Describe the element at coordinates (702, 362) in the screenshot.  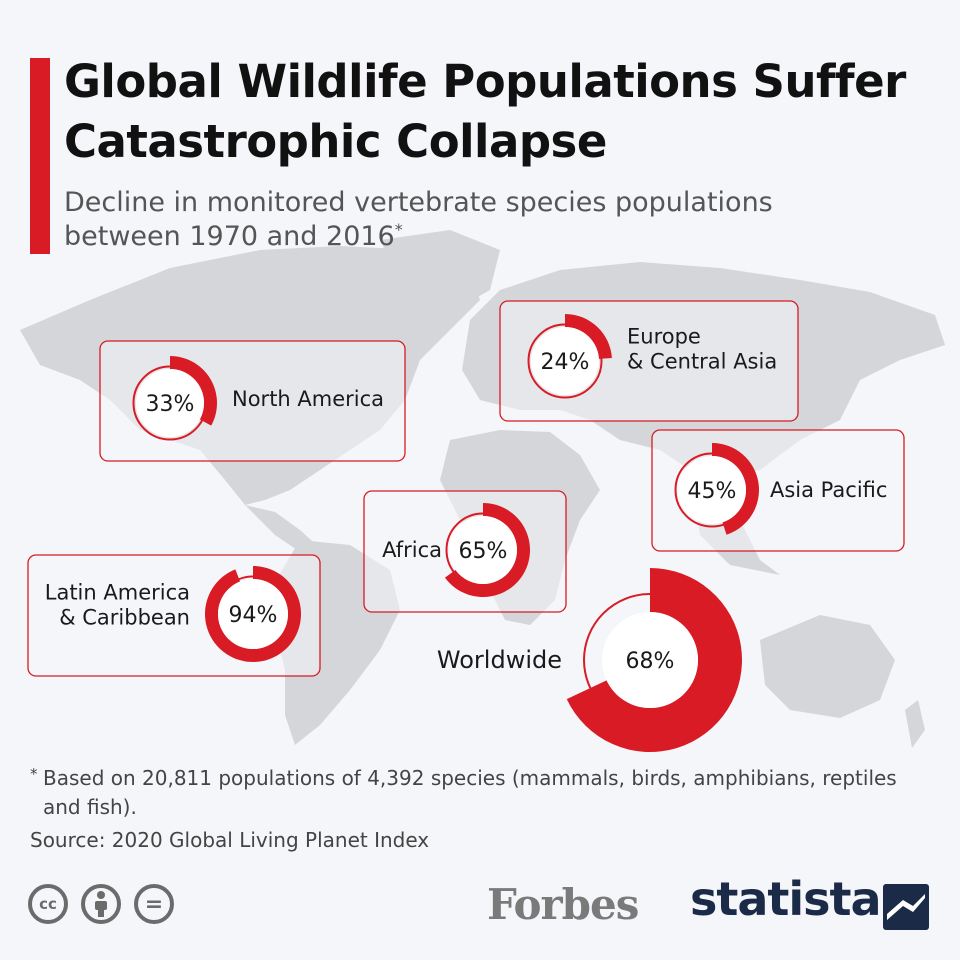
I see `region-label-europe-and-central-asia-line-2: & Central Asia` at that location.